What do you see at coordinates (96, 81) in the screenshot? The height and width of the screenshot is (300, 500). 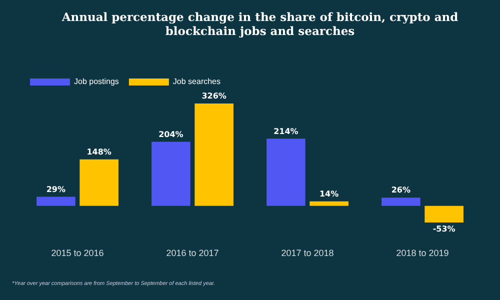 I see `legend-label: Job postings` at bounding box center [96, 81].